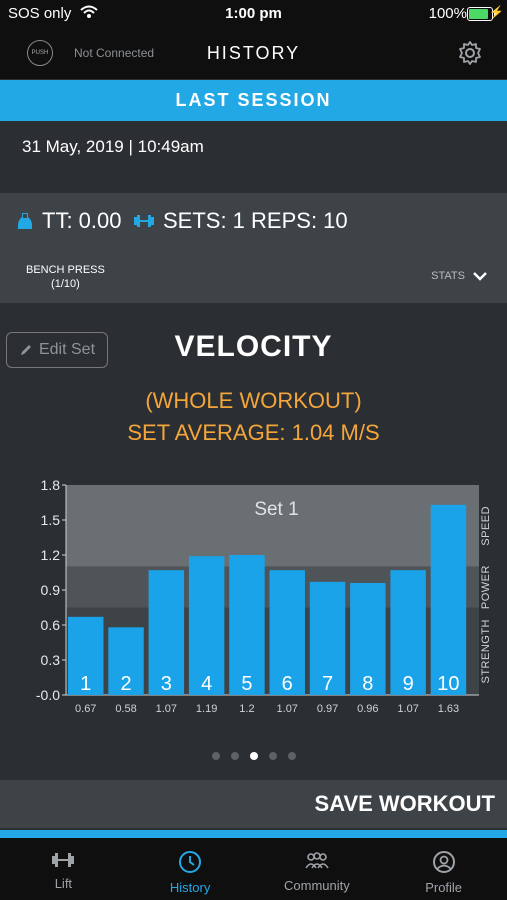 Image resolution: width=507 pixels, height=900 pixels. What do you see at coordinates (206, 684) in the screenshot?
I see `rep-number: 4` at bounding box center [206, 684].